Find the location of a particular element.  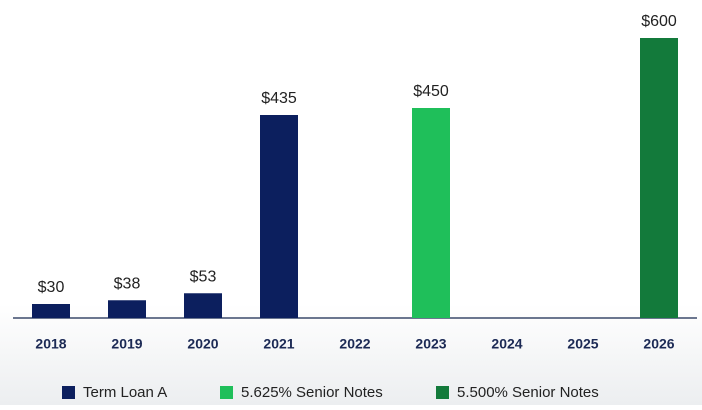

data-label: $600 is located at coordinates (659, 21).